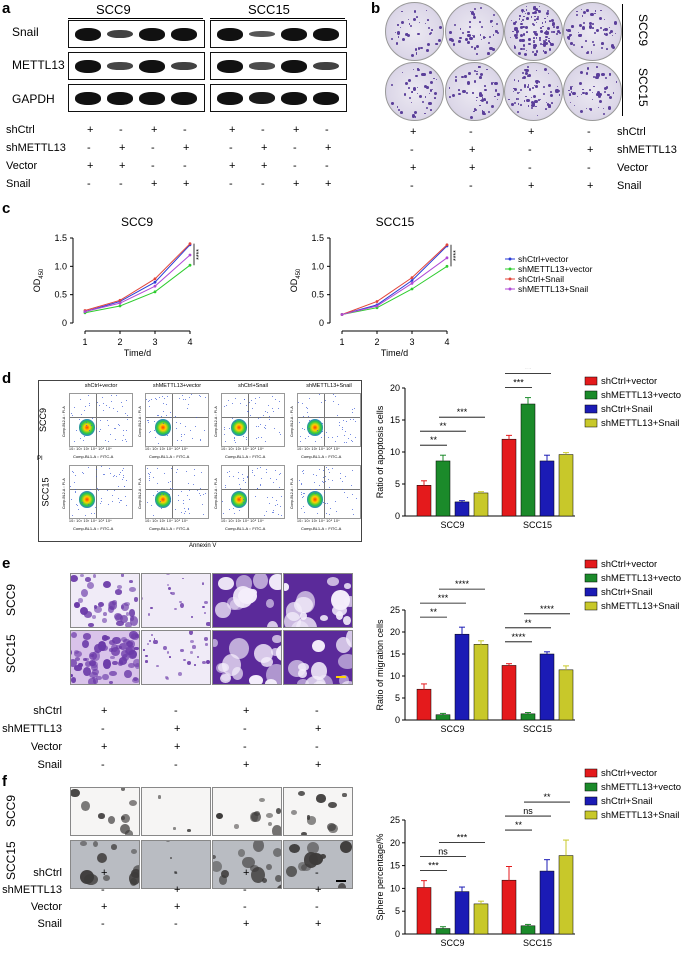 This screenshot has width=681, height=953. Describe the element at coordinates (38, 280) in the screenshot. I see `y-axis-label: OD450` at that location.